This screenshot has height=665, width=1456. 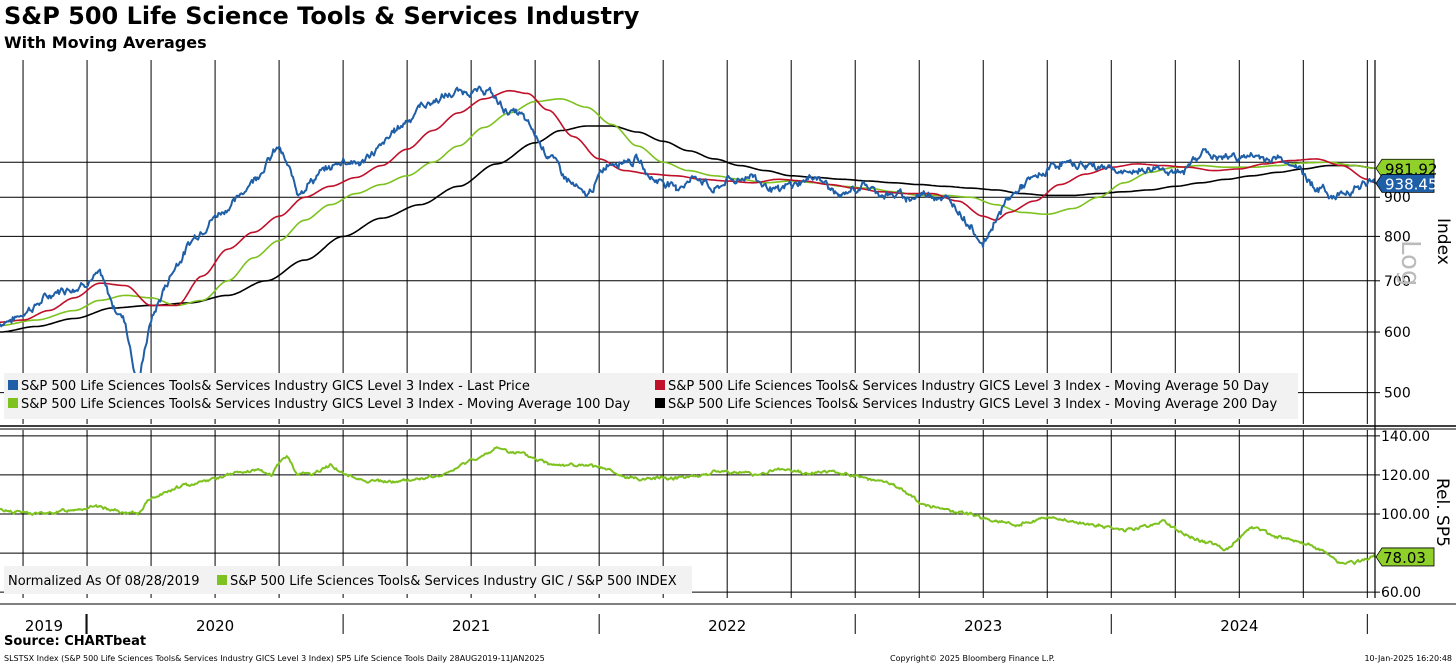 What do you see at coordinates (983, 626) in the screenshot?
I see `x-tick-label: 2023` at bounding box center [983, 626].